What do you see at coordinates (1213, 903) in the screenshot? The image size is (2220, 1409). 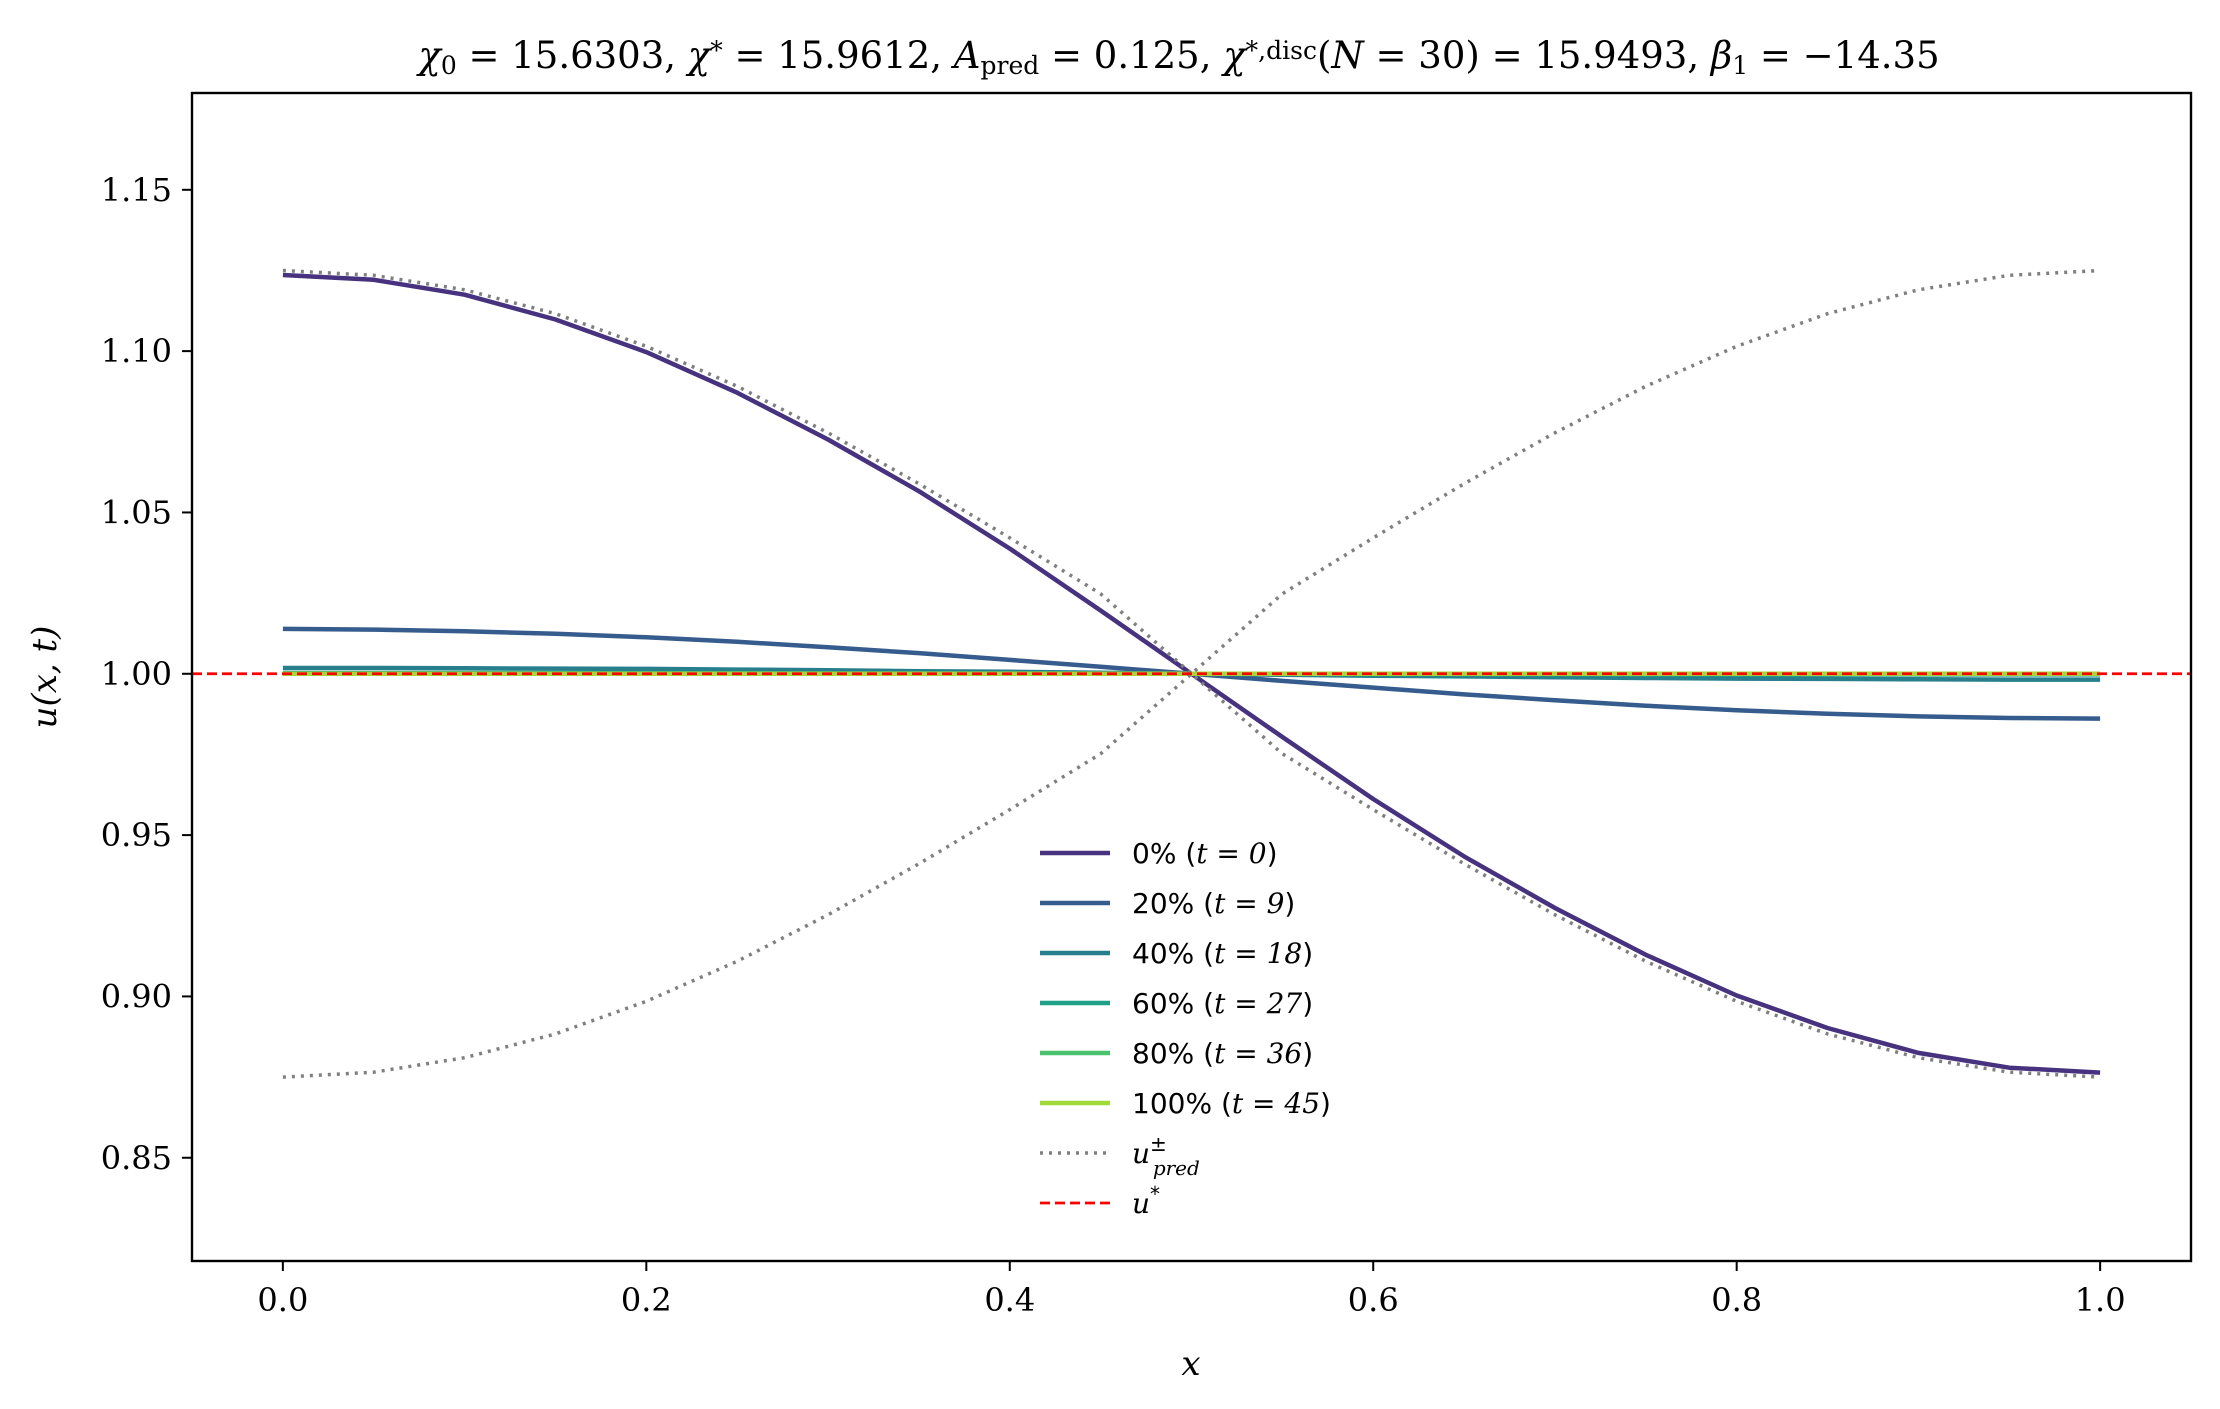 I see `legend-label: 20% (t = 9)` at bounding box center [1213, 903].